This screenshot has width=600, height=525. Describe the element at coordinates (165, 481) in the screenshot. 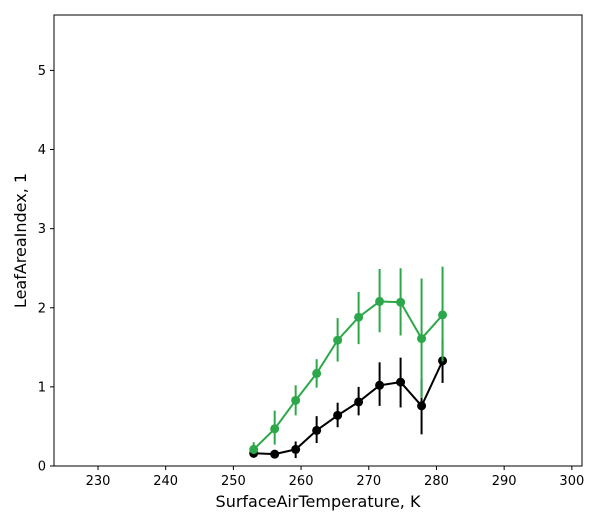

I see `x-tick-label: 240` at that location.